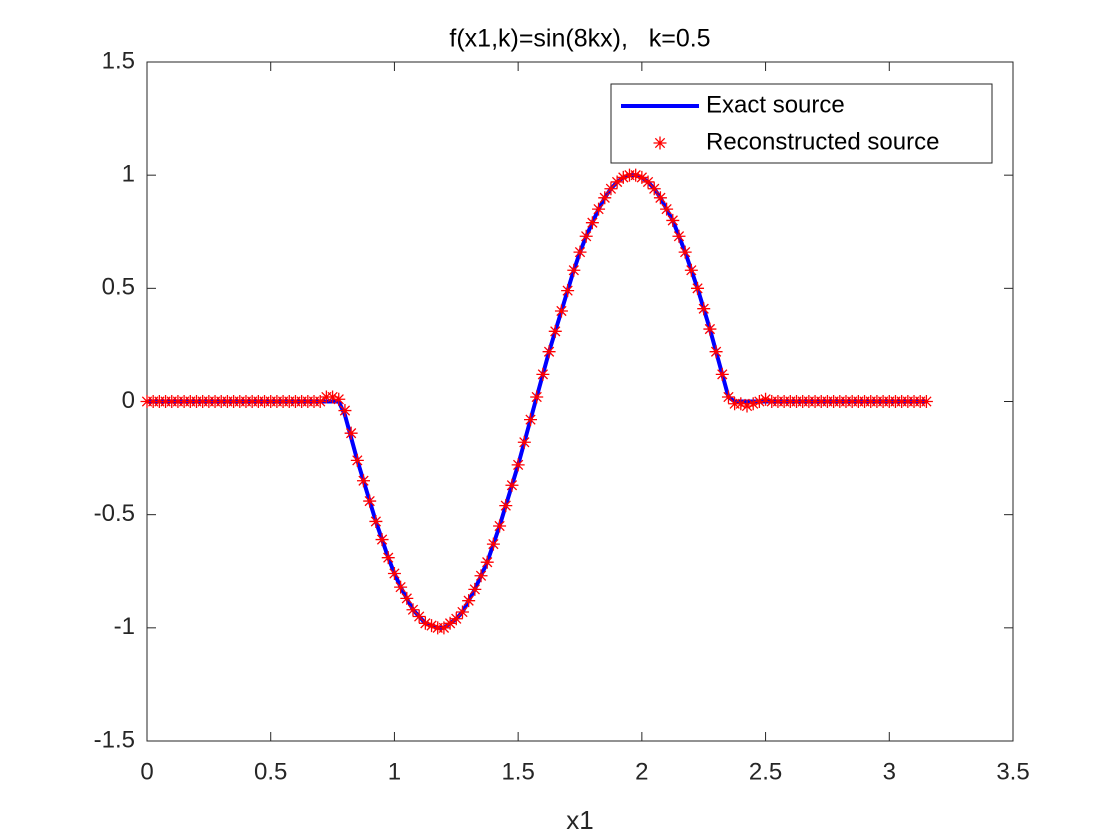 Image resolution: width=1120 pixels, height=840 pixels. Describe the element at coordinates (660, 143) in the screenshot. I see `legend-marker` at that location.